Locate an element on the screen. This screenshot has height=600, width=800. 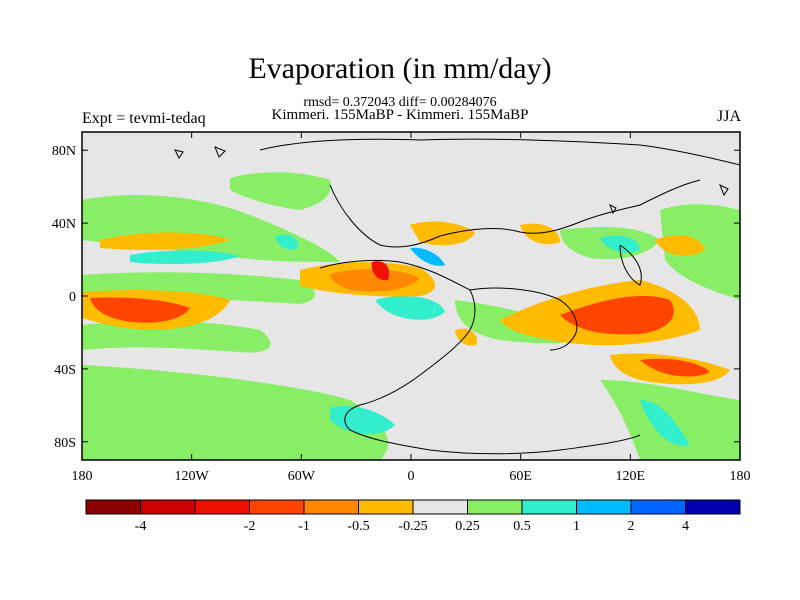
contour-band-east-tethys-orange is located at coordinates (540, 234).